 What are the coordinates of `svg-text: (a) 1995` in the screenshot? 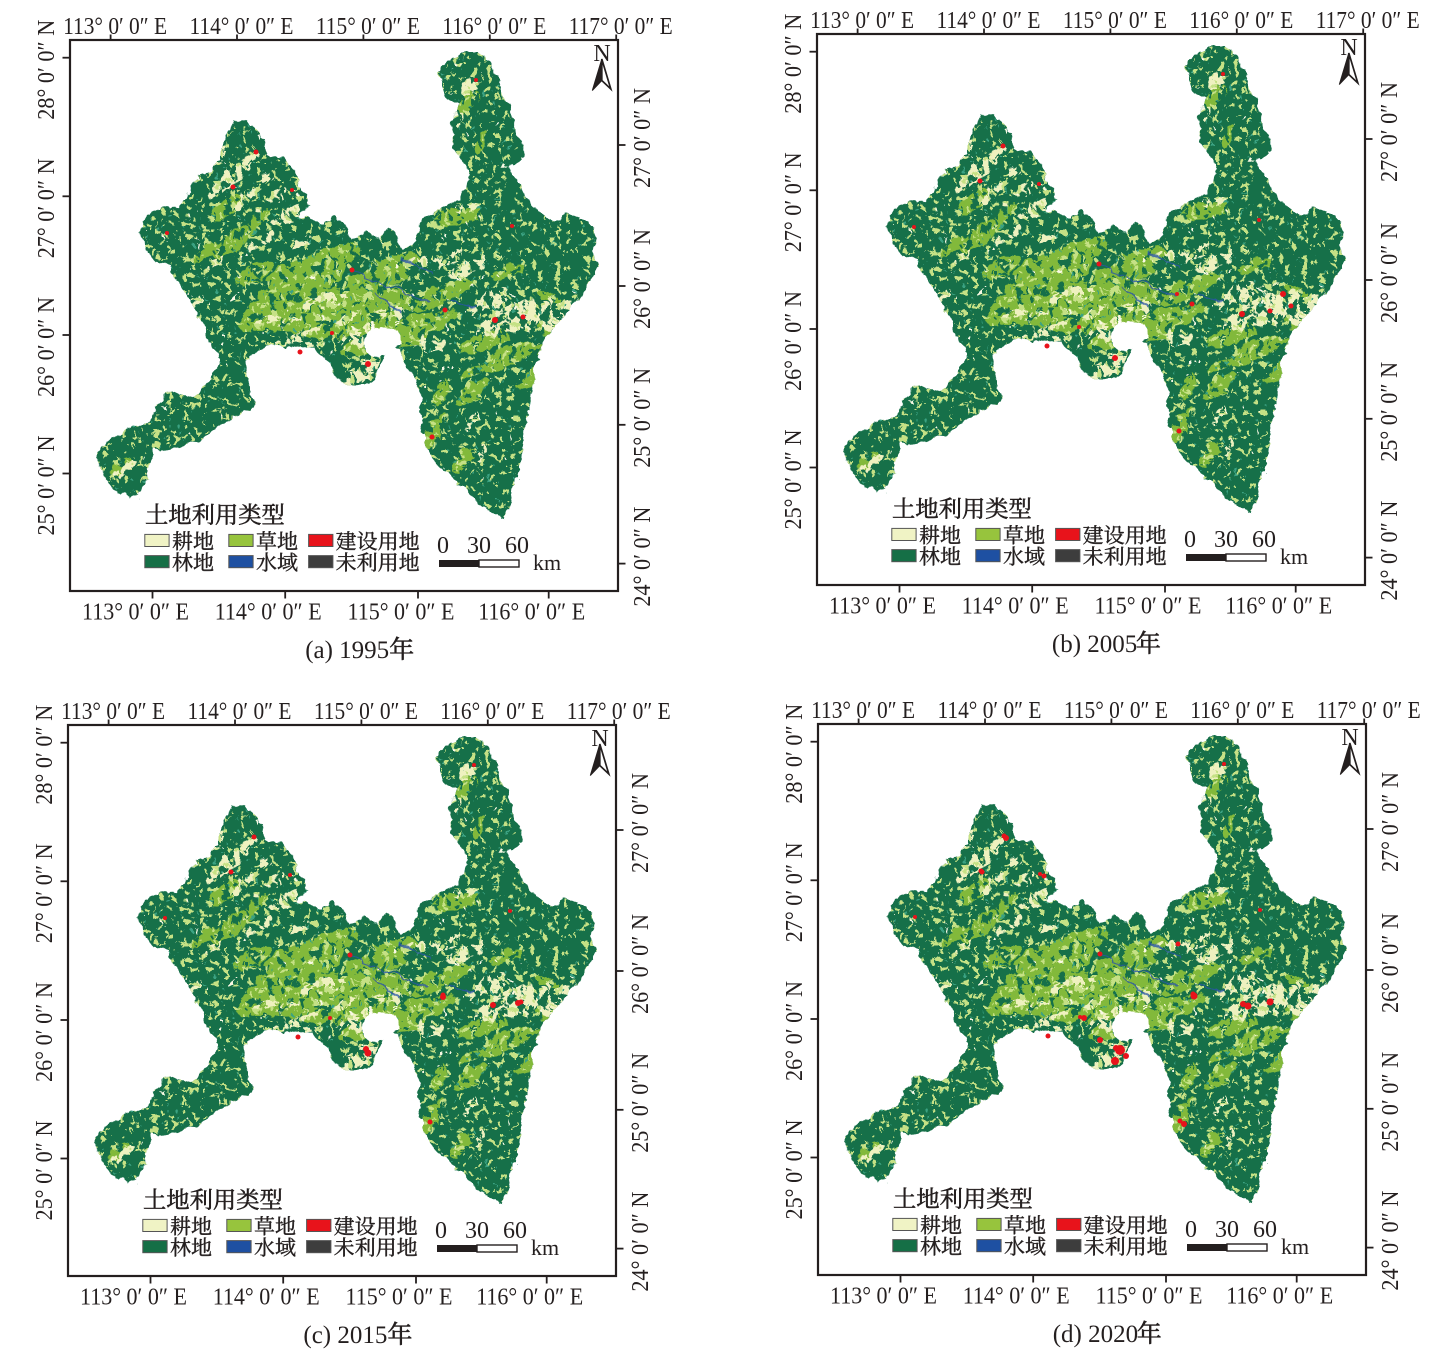 It's located at (347, 650).